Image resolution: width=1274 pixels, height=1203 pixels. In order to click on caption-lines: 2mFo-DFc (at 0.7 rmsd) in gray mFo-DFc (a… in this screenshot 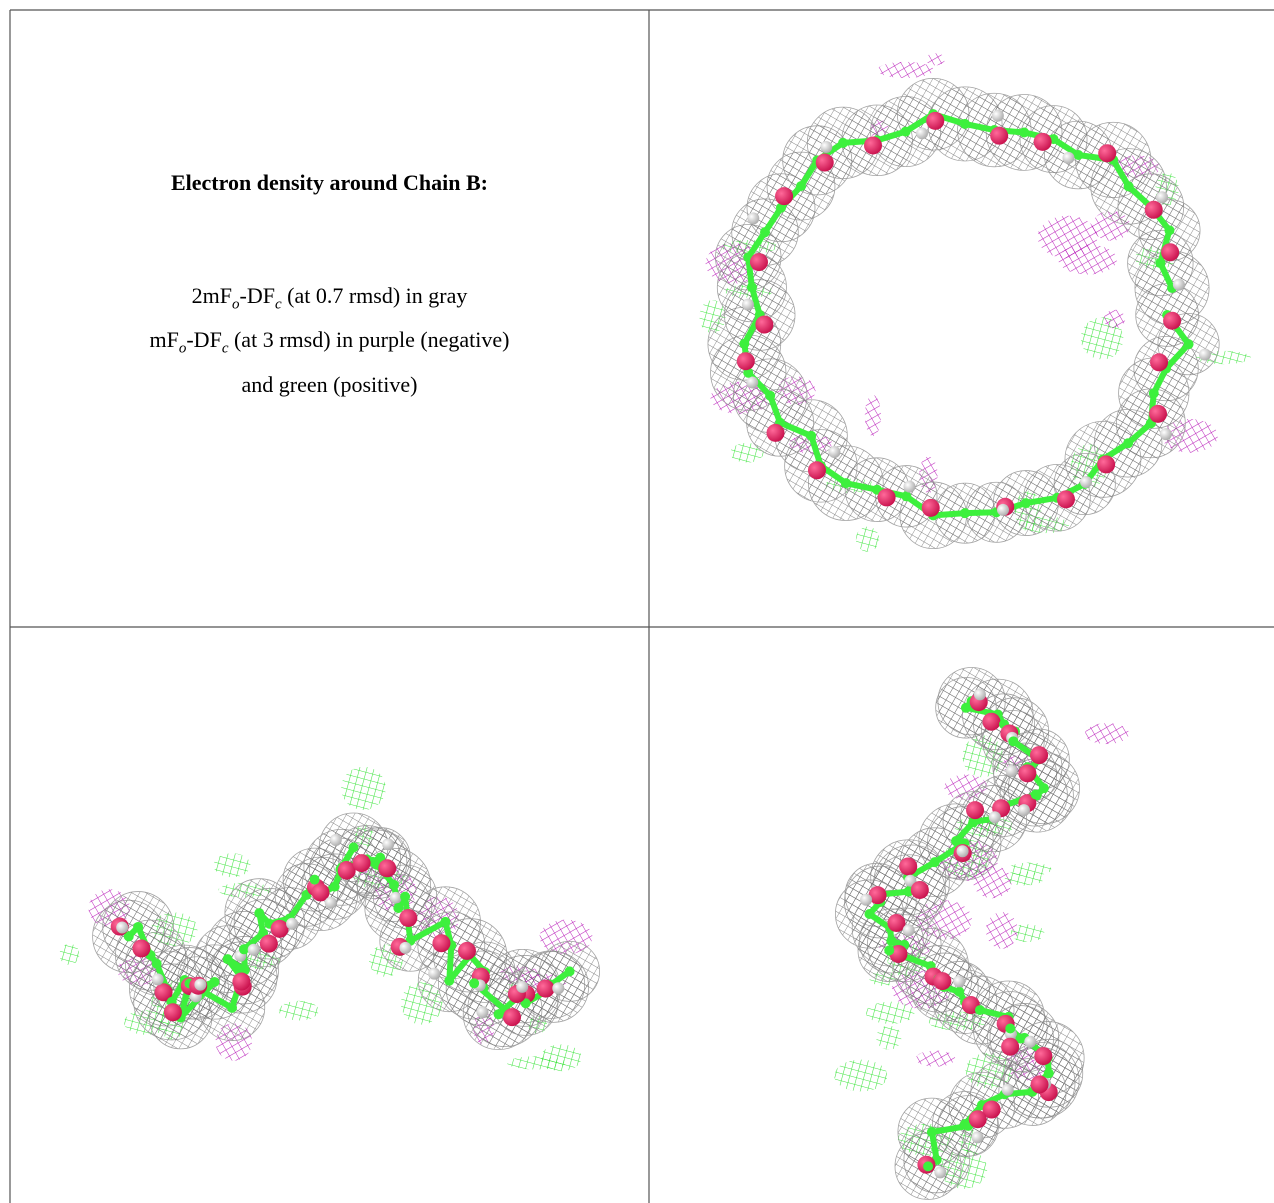, I will do `click(329, 340)`.